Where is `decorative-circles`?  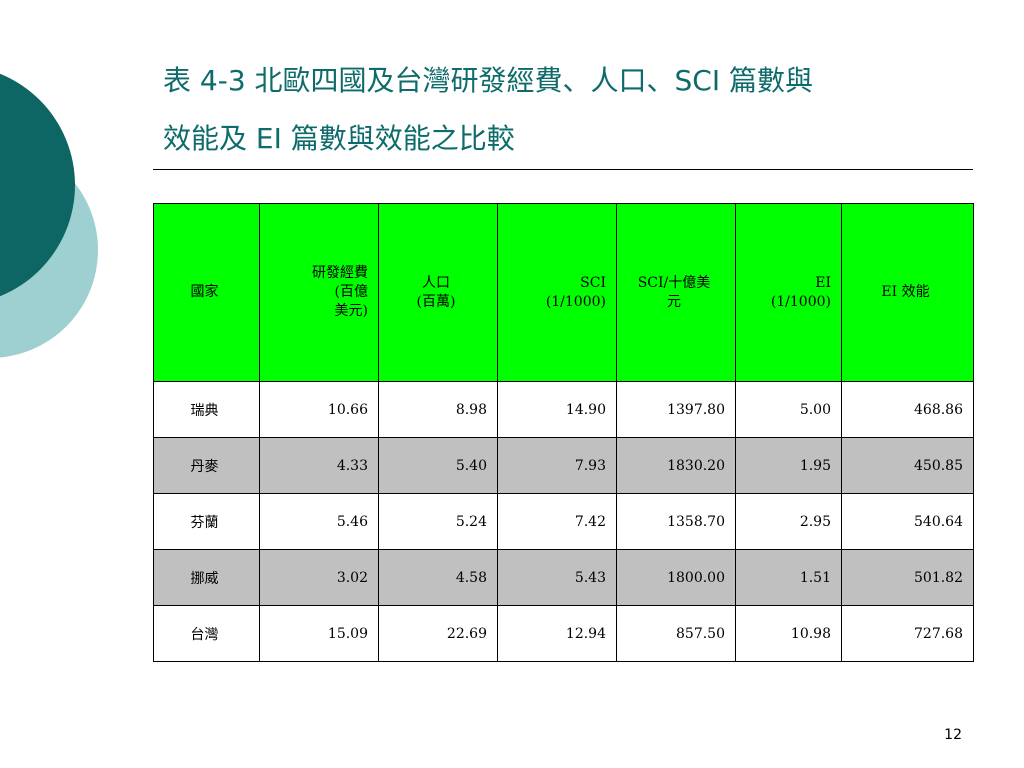 decorative-circles is located at coordinates (49, 215).